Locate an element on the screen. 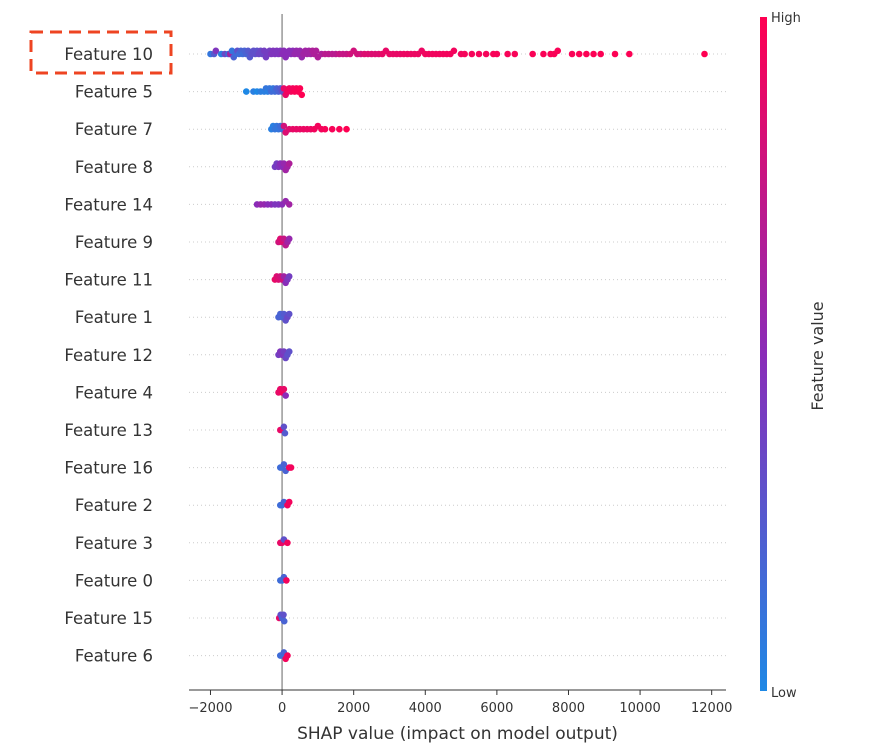  feature-label: Feature 4 is located at coordinates (114, 392).